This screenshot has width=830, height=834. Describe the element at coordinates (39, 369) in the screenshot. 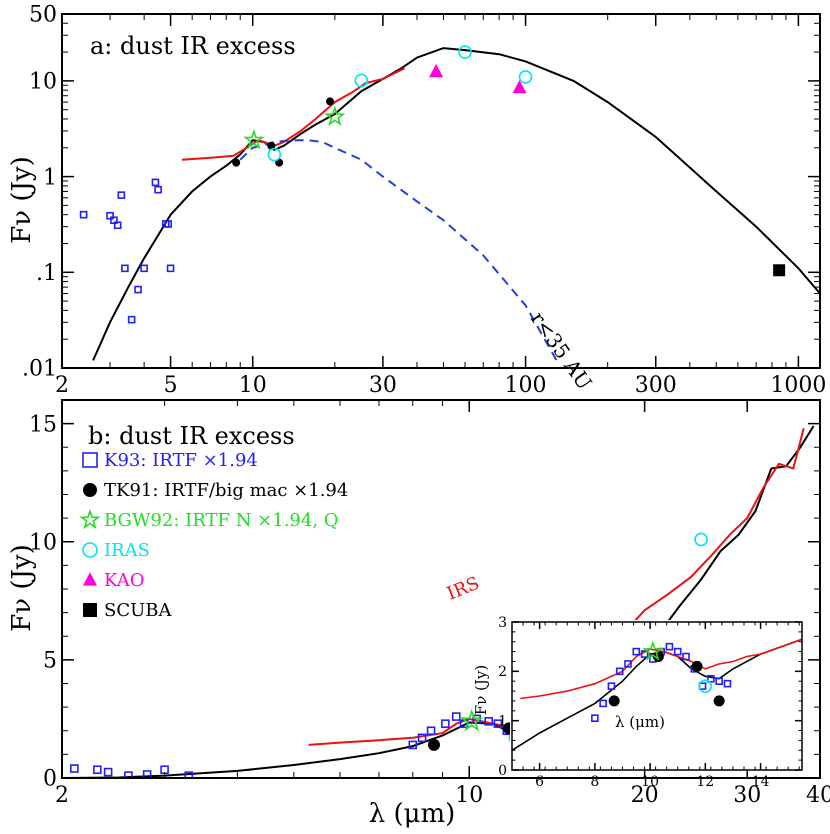

I see `y-tick-label: .01` at that location.